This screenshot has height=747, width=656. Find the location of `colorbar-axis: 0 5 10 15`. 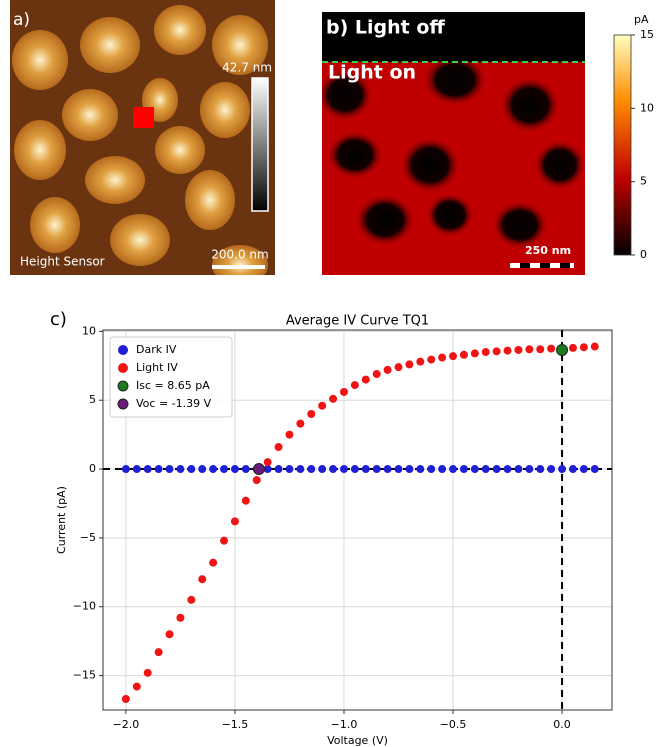

colorbar-axis: 0 5 10 15 is located at coordinates (642, 144).